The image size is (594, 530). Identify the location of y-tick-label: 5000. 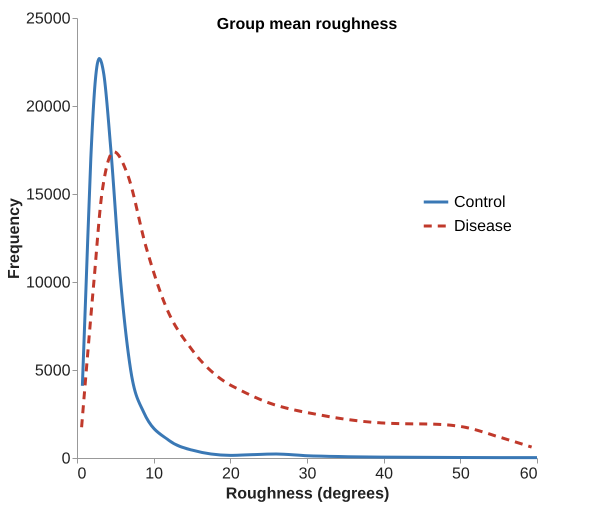
(52, 371).